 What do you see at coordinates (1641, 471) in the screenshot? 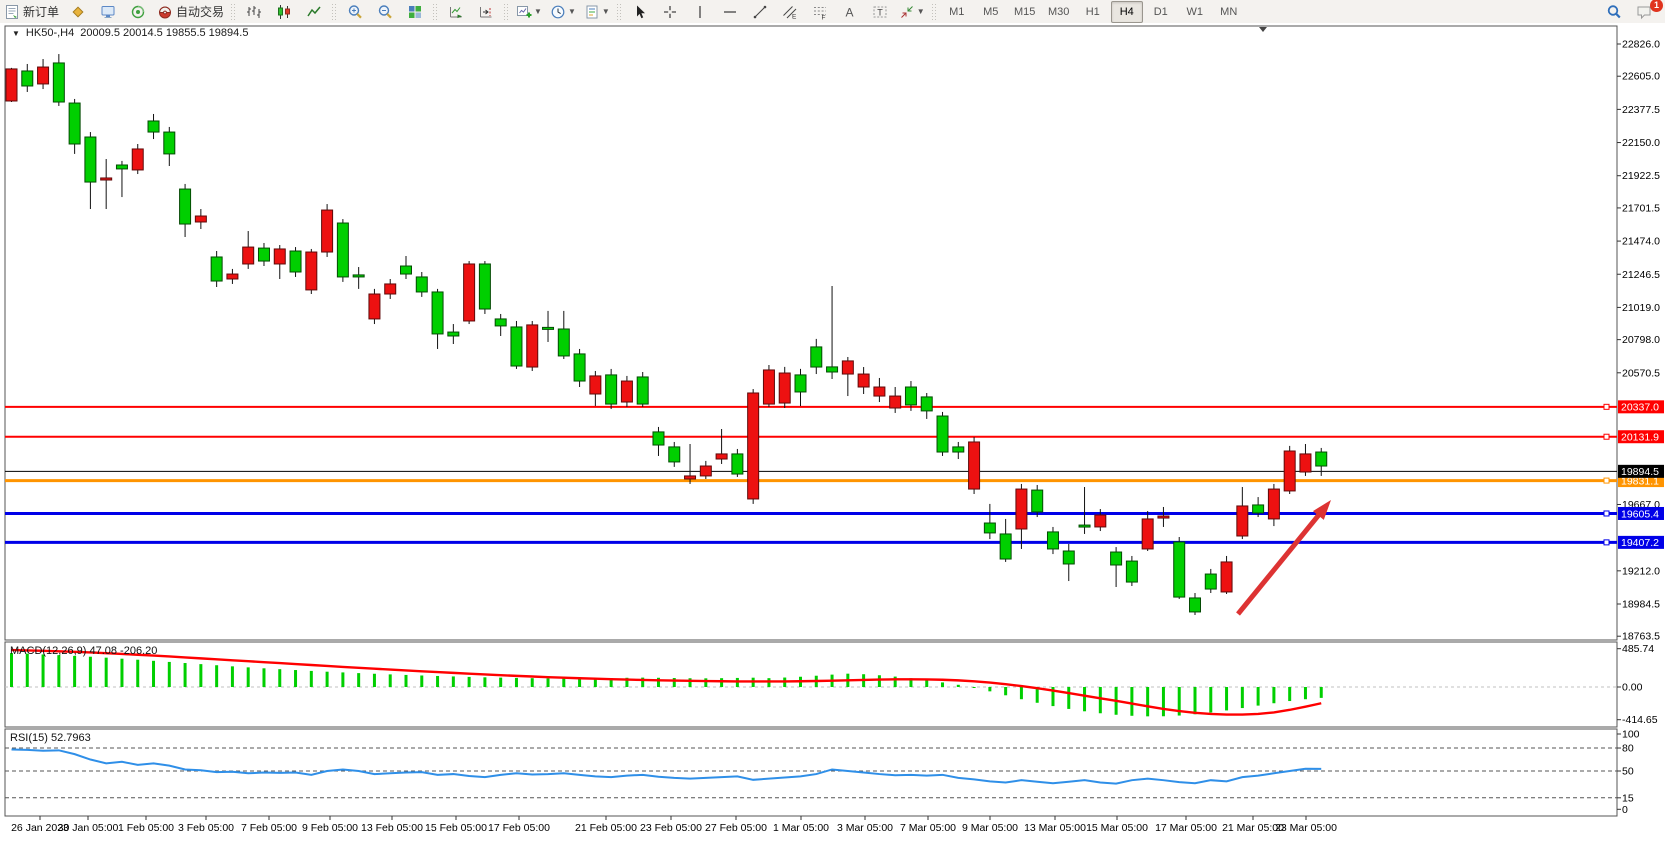
I see `price-badge: 19894.5` at bounding box center [1641, 471].